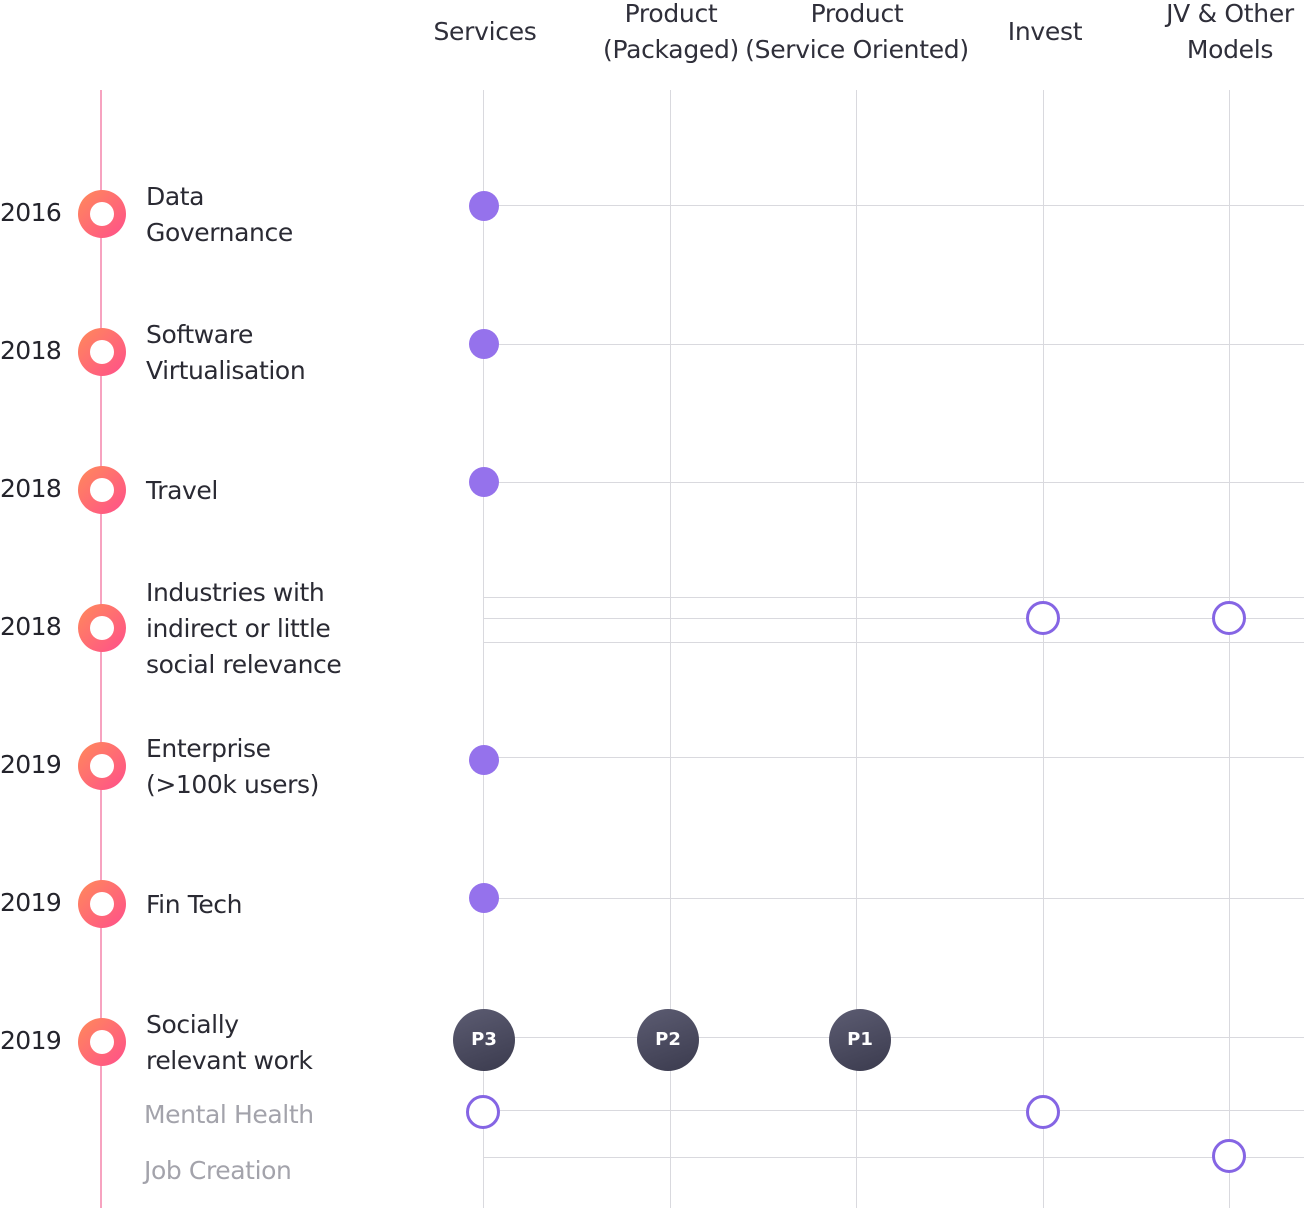 The image size is (1304, 1208). What do you see at coordinates (860, 1040) in the screenshot?
I see `priority-badge-p1: P1` at bounding box center [860, 1040].